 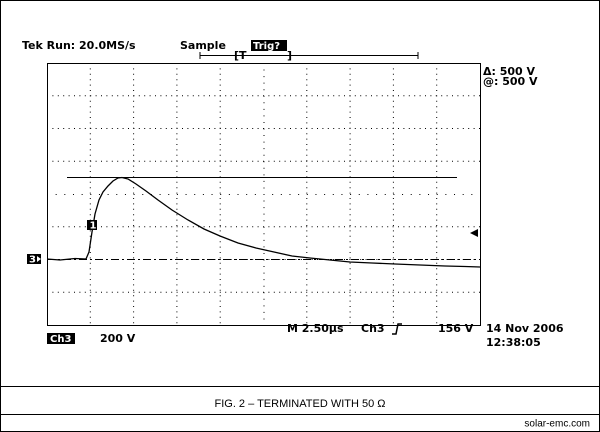 I want to click on cursor-marker-box, so click(x=92, y=225).